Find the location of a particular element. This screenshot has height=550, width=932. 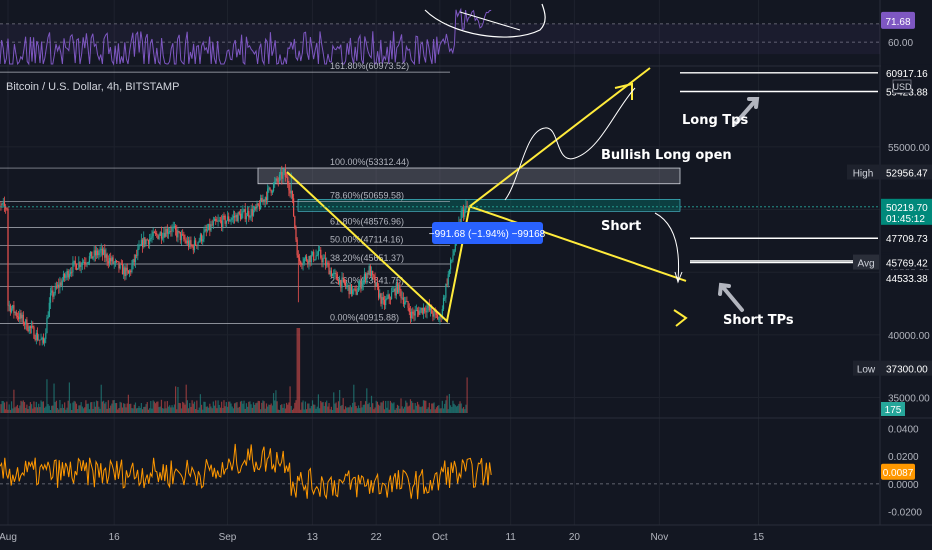

long-tps-arrow is located at coordinates (746, 111).